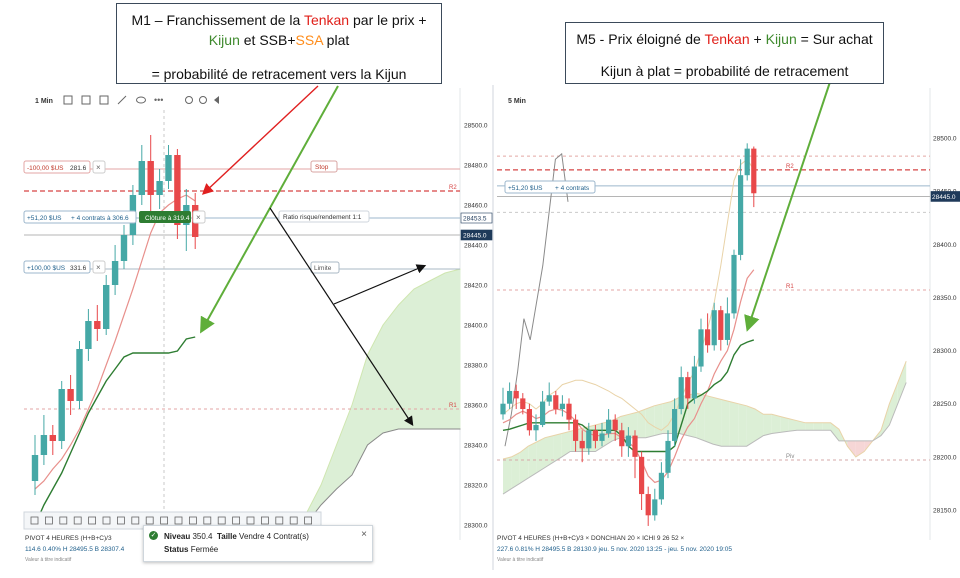  I want to click on toast-status-value: Fermée, so click(204, 549).